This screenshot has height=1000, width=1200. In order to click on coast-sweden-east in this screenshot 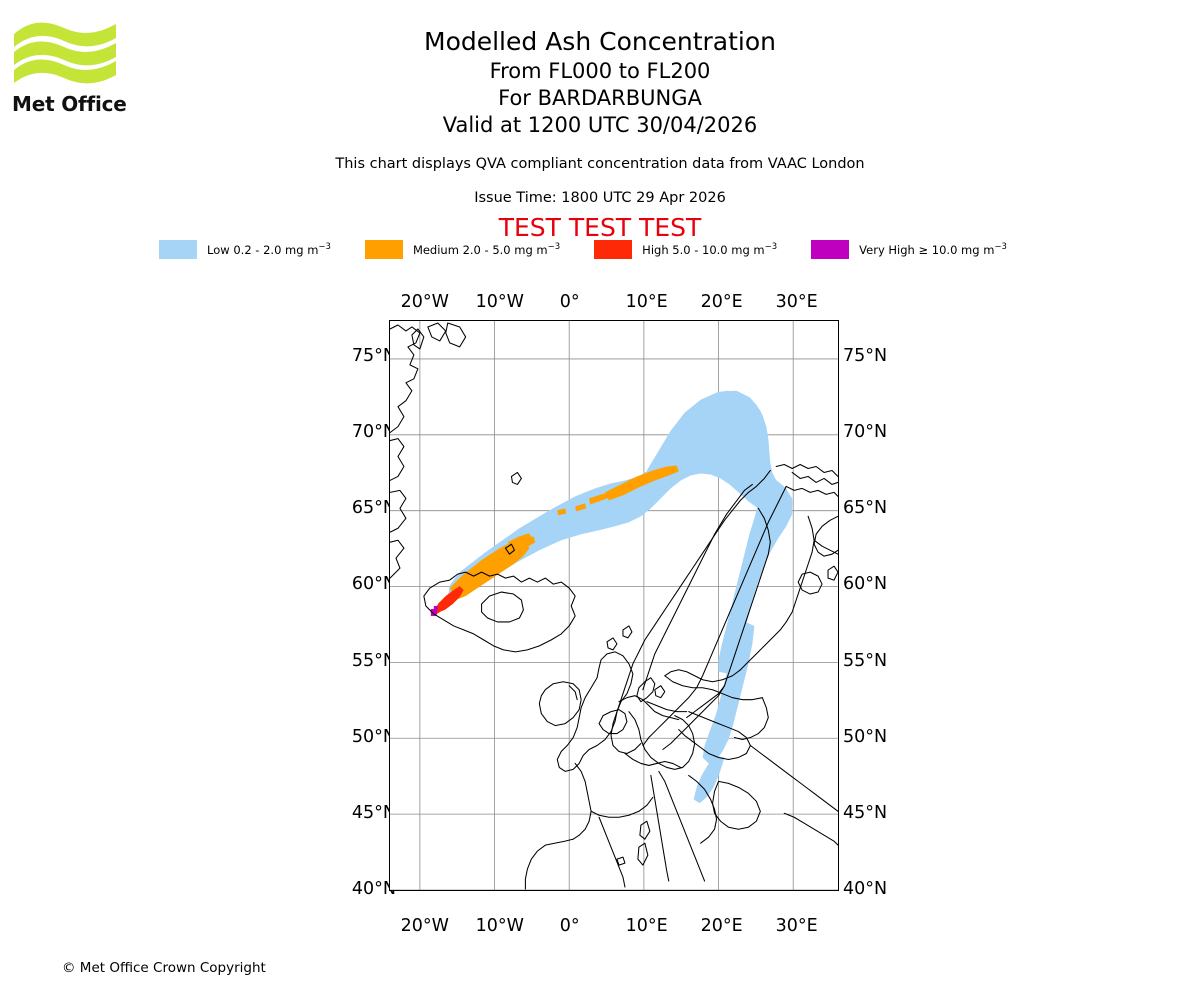, I will do `click(716, 629)`.